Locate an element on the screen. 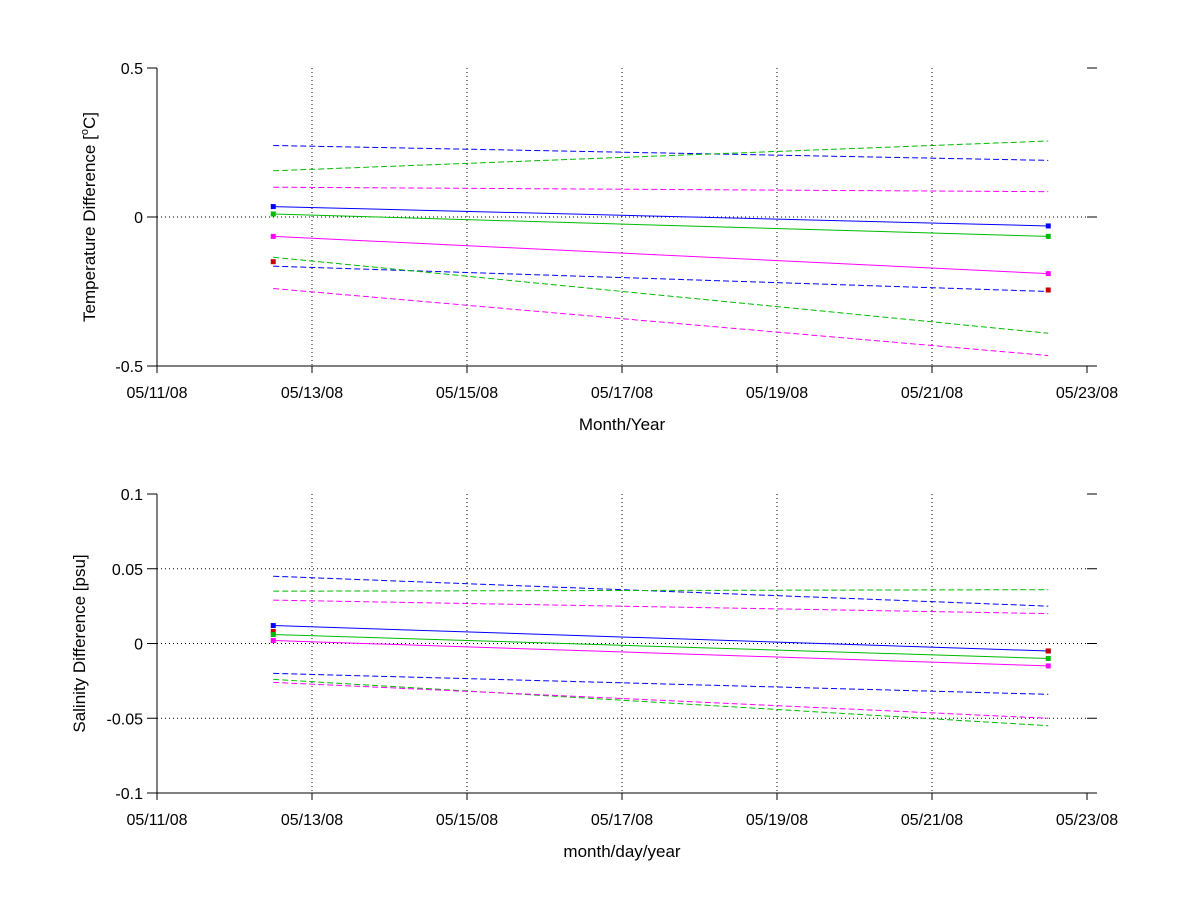 Image resolution: width=1200 pixels, height=900 pixels. y-tick-label: 0.05 is located at coordinates (127, 570).